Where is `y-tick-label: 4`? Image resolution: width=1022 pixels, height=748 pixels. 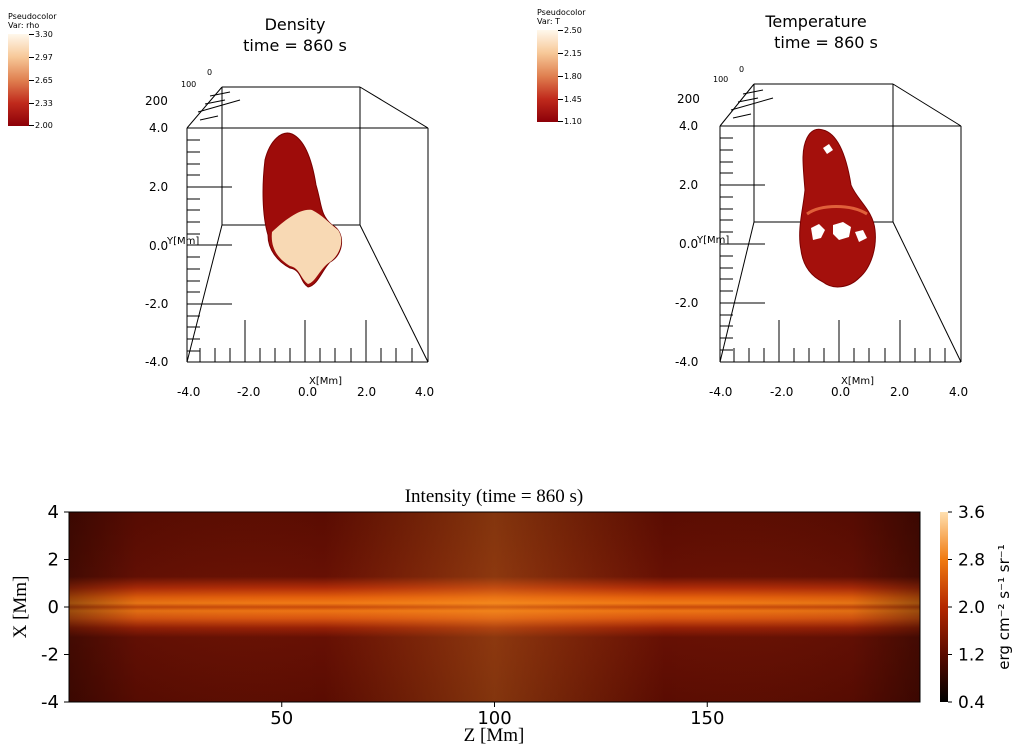
y-tick-label: 4 is located at coordinates (53, 512).